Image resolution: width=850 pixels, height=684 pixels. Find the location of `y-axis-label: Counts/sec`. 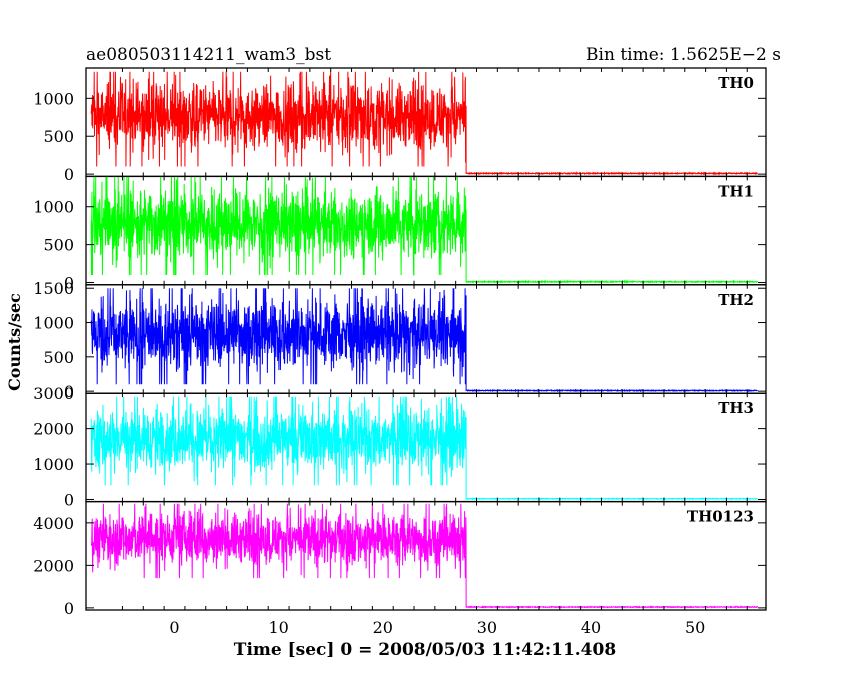

y-axis-label: Counts/sec is located at coordinates (14, 342).